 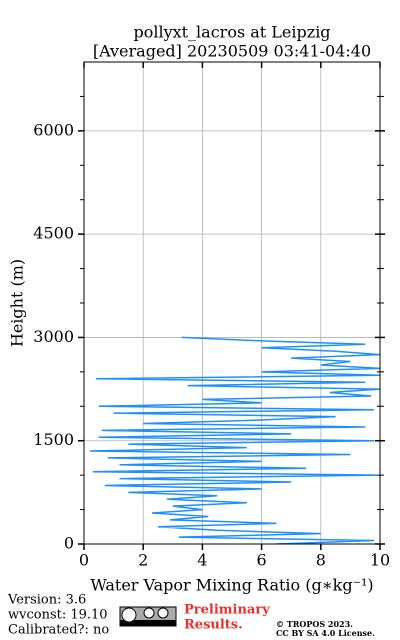 What do you see at coordinates (58, 630) in the screenshot?
I see `calibrated: Calibrated?: no` at bounding box center [58, 630].